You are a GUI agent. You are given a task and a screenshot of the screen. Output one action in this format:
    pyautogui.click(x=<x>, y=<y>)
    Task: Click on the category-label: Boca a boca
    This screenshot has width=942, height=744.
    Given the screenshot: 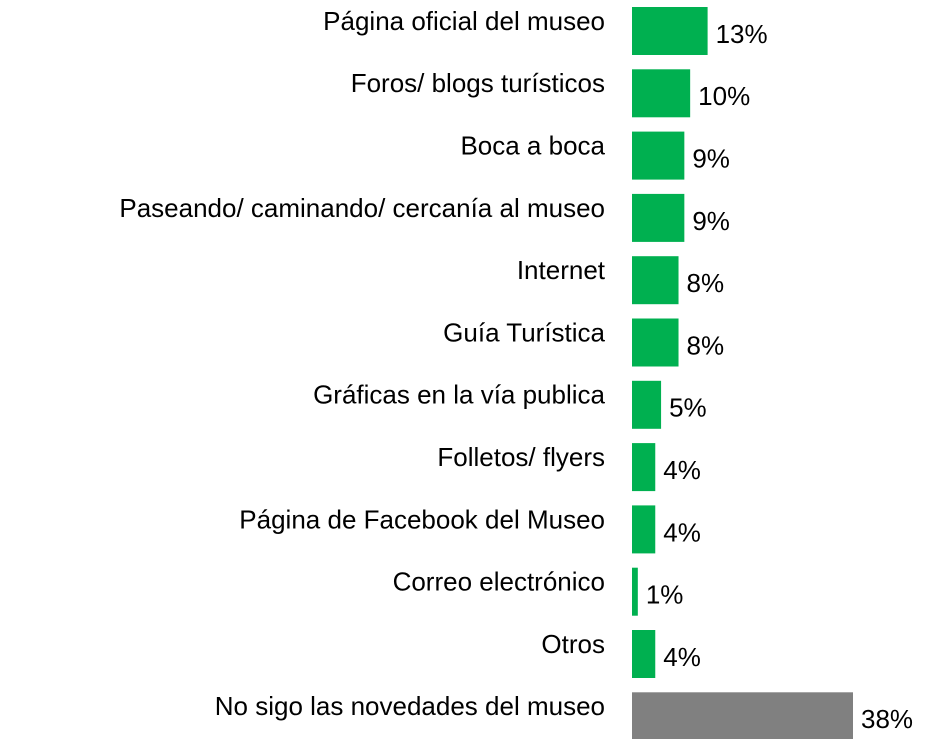 What is the action you would take?
    pyautogui.click(x=532, y=145)
    